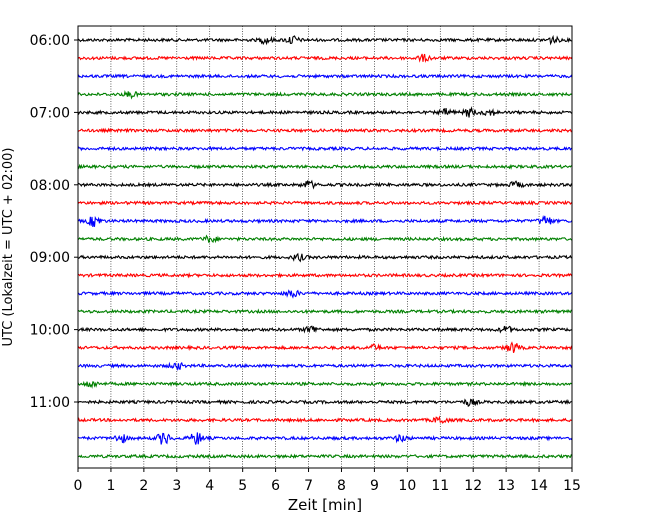 Image resolution: width=650 pixels, height=520 pixels. What do you see at coordinates (50, 258) in the screenshot?
I see `y-tick-label-09:00: 09:00` at bounding box center [50, 258].